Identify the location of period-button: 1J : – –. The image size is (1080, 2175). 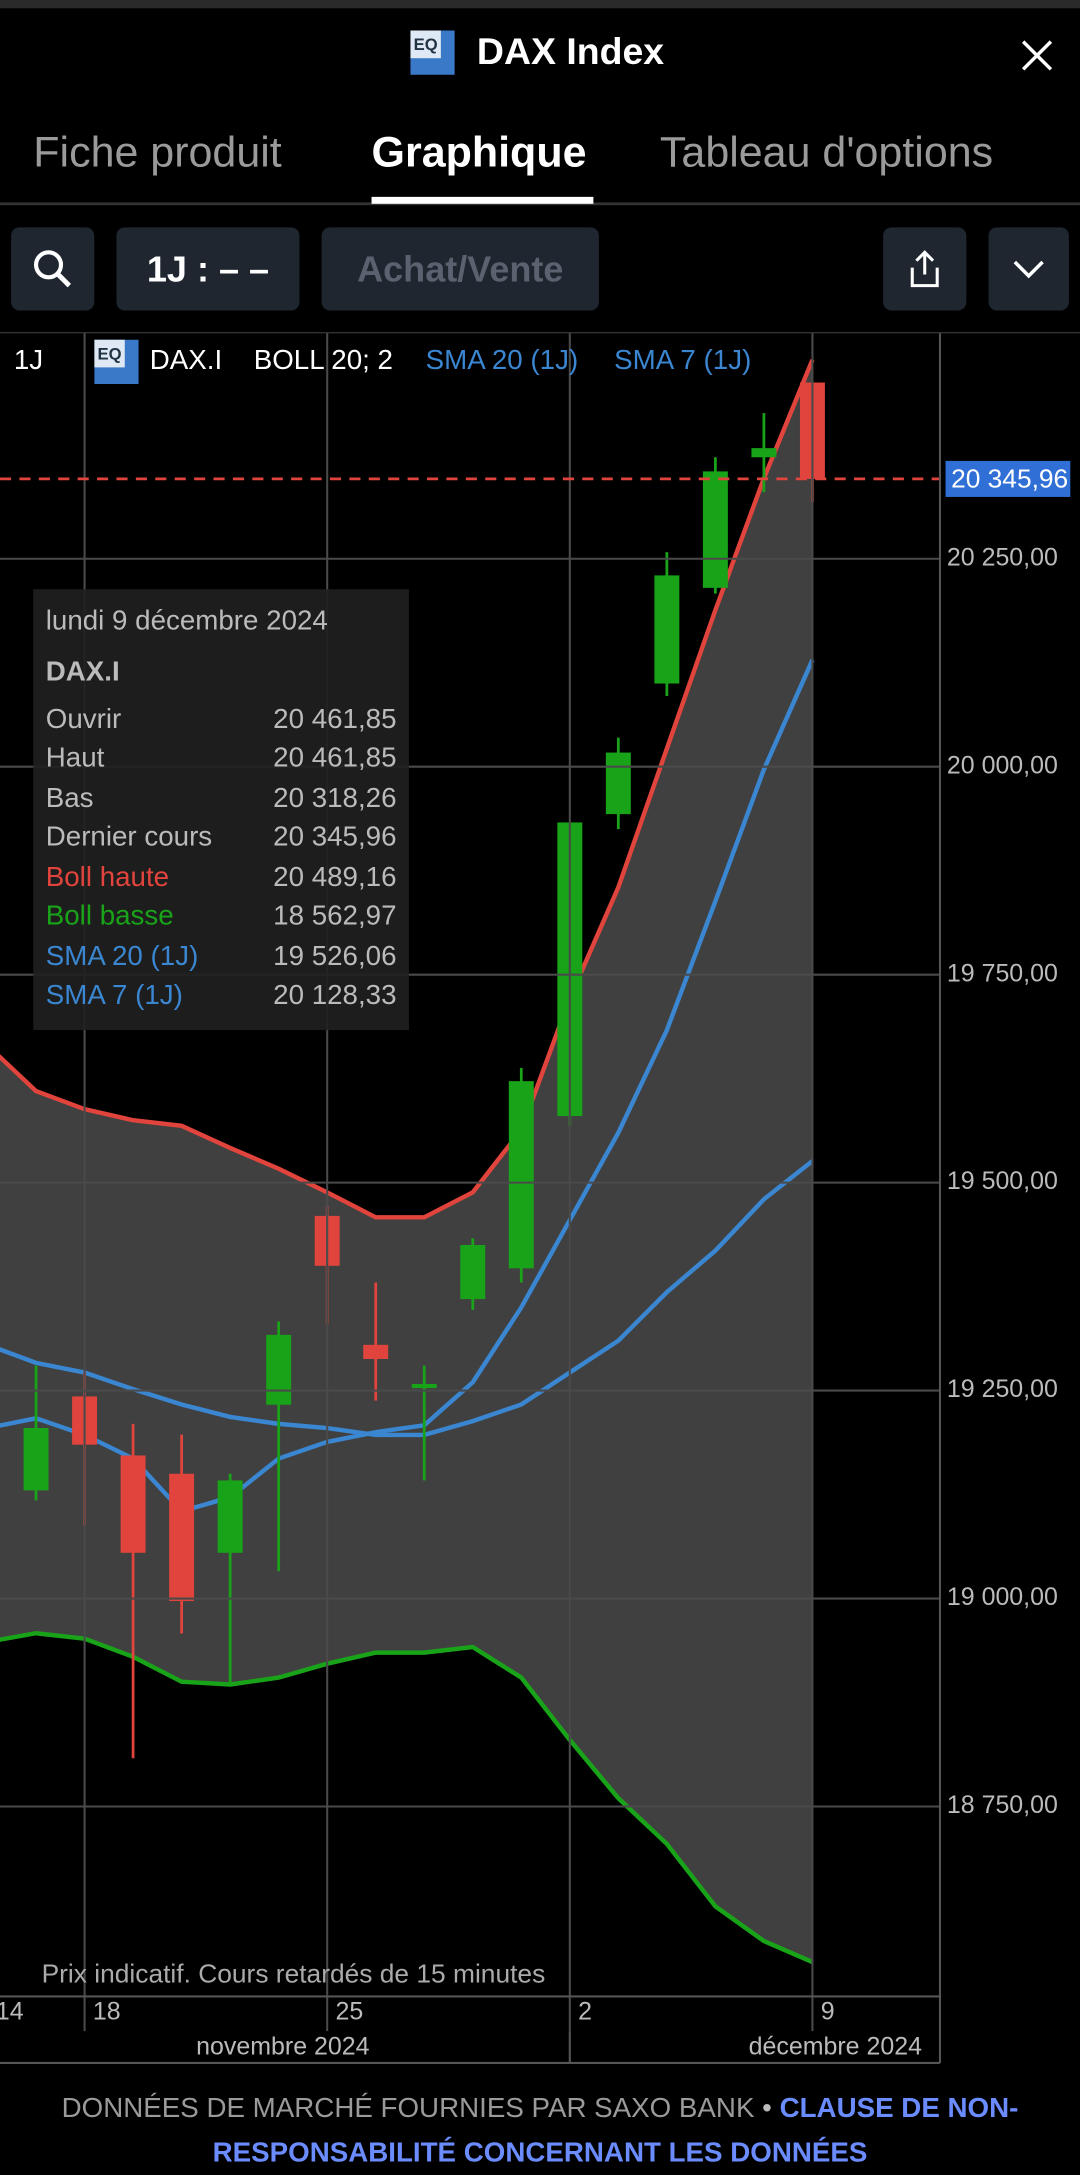
(208, 269).